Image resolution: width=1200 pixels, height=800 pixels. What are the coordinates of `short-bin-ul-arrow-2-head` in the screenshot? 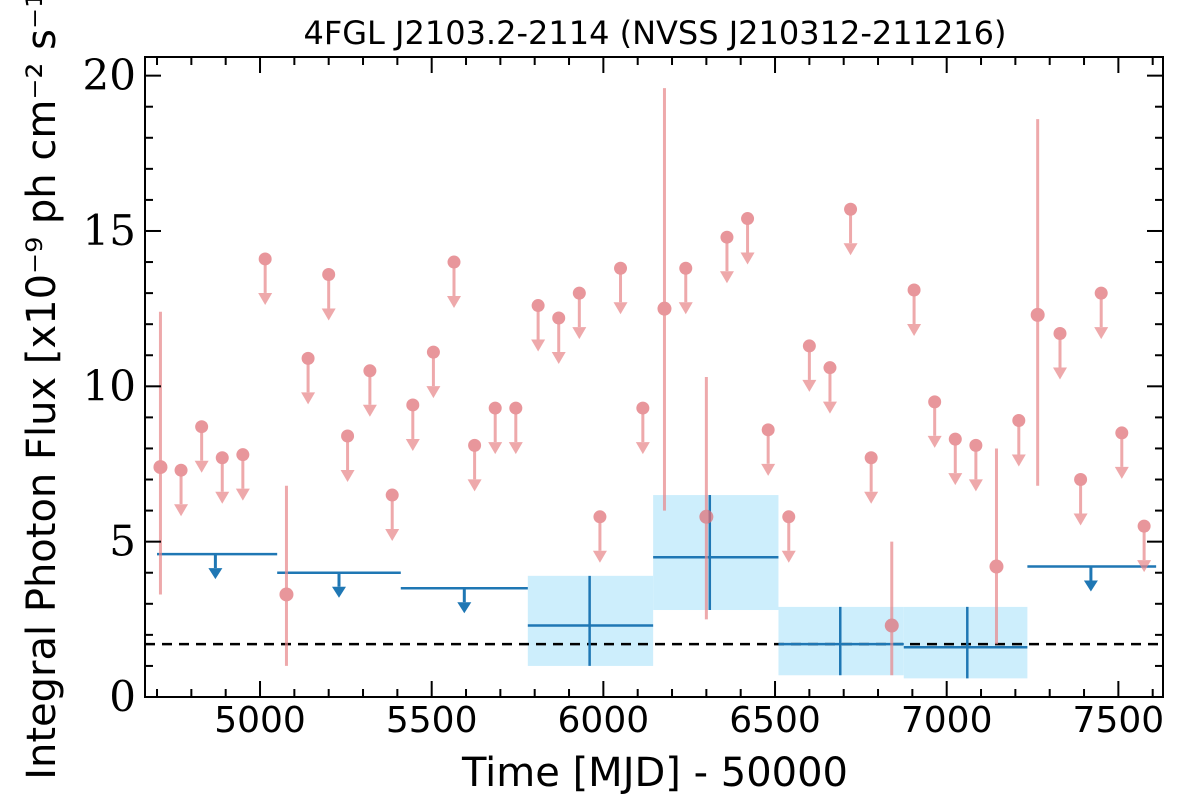 It's located at (222, 497).